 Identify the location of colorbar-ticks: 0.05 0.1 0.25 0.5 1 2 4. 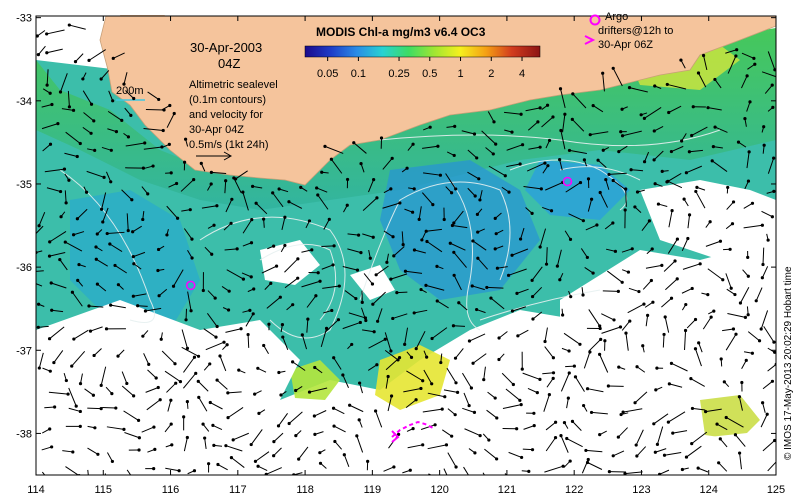
(421, 68).